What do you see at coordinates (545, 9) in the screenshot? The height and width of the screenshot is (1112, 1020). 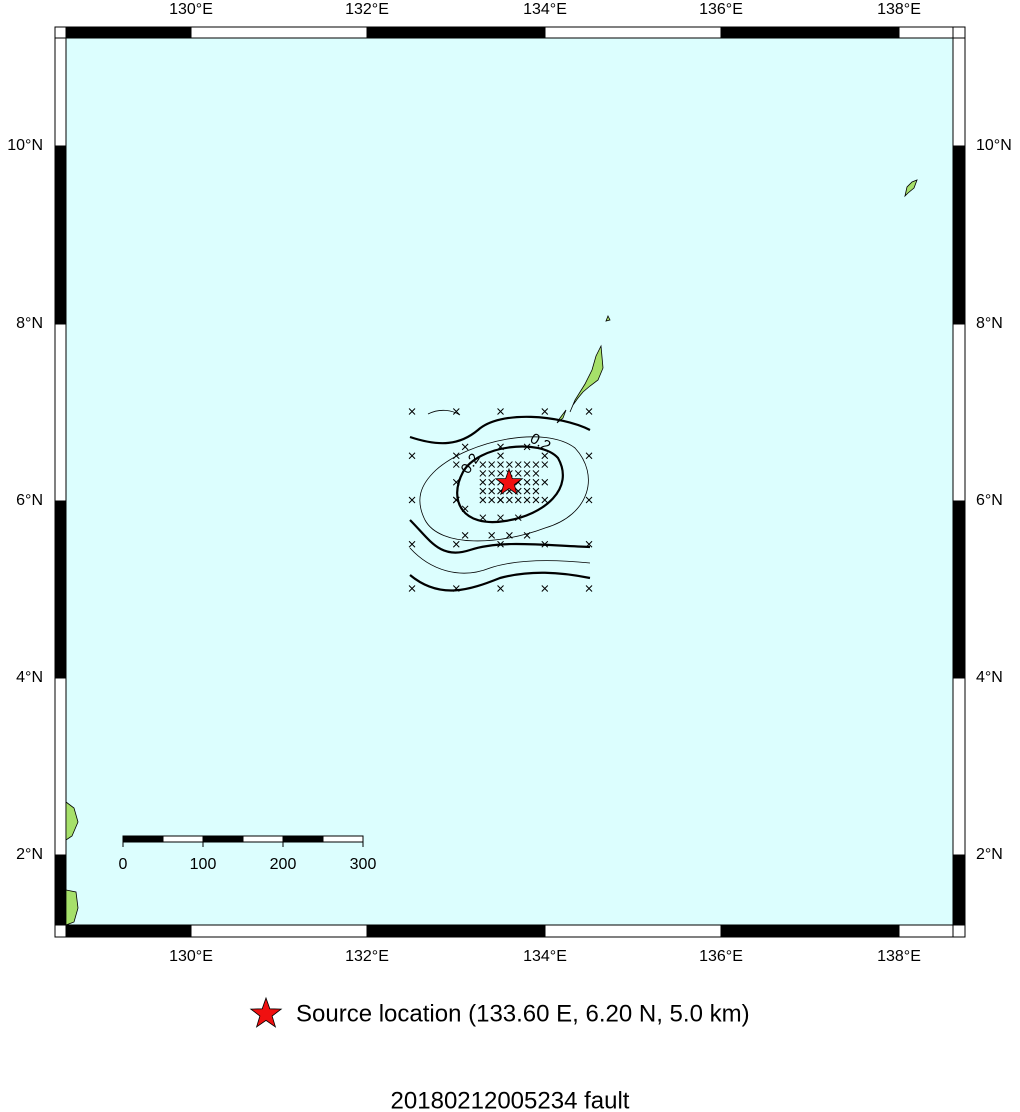 I see `lon-label: 134°E` at bounding box center [545, 9].